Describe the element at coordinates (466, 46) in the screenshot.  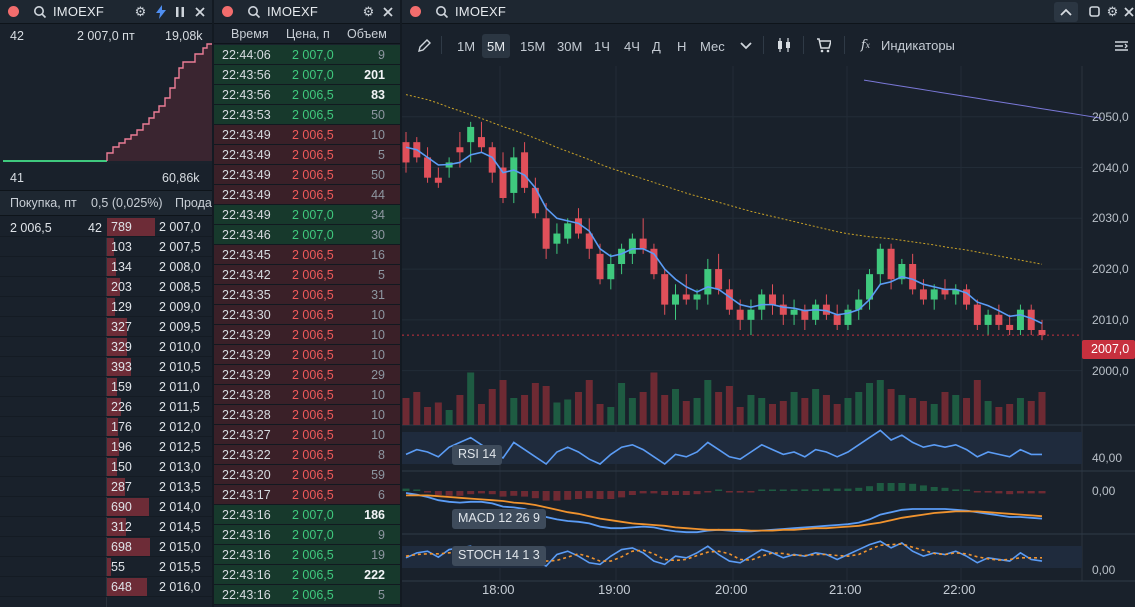
I see `timeframe-0: 1М` at that location.